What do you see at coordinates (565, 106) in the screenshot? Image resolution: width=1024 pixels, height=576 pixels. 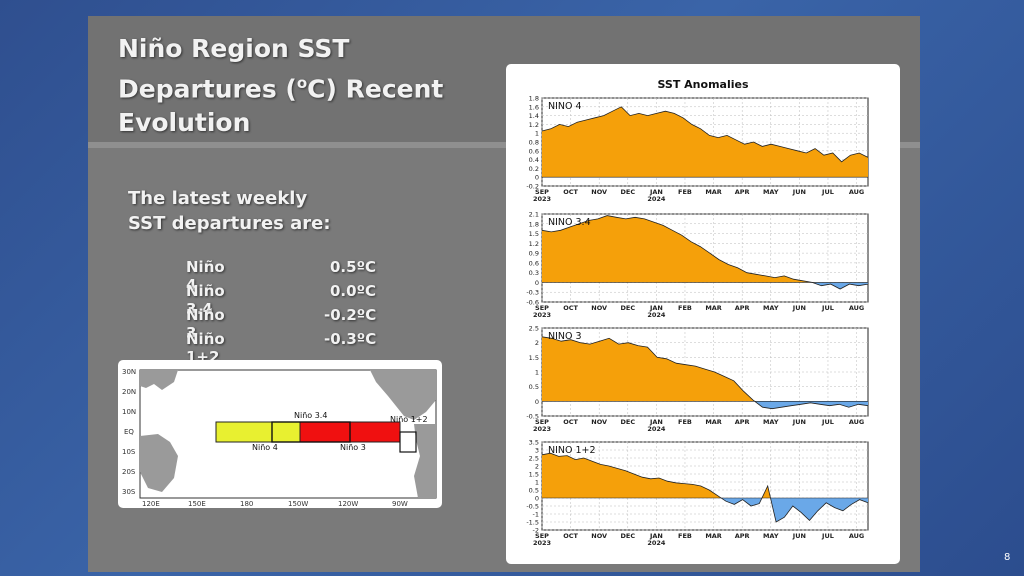 I see `panel-name: NINO 4` at bounding box center [565, 106].